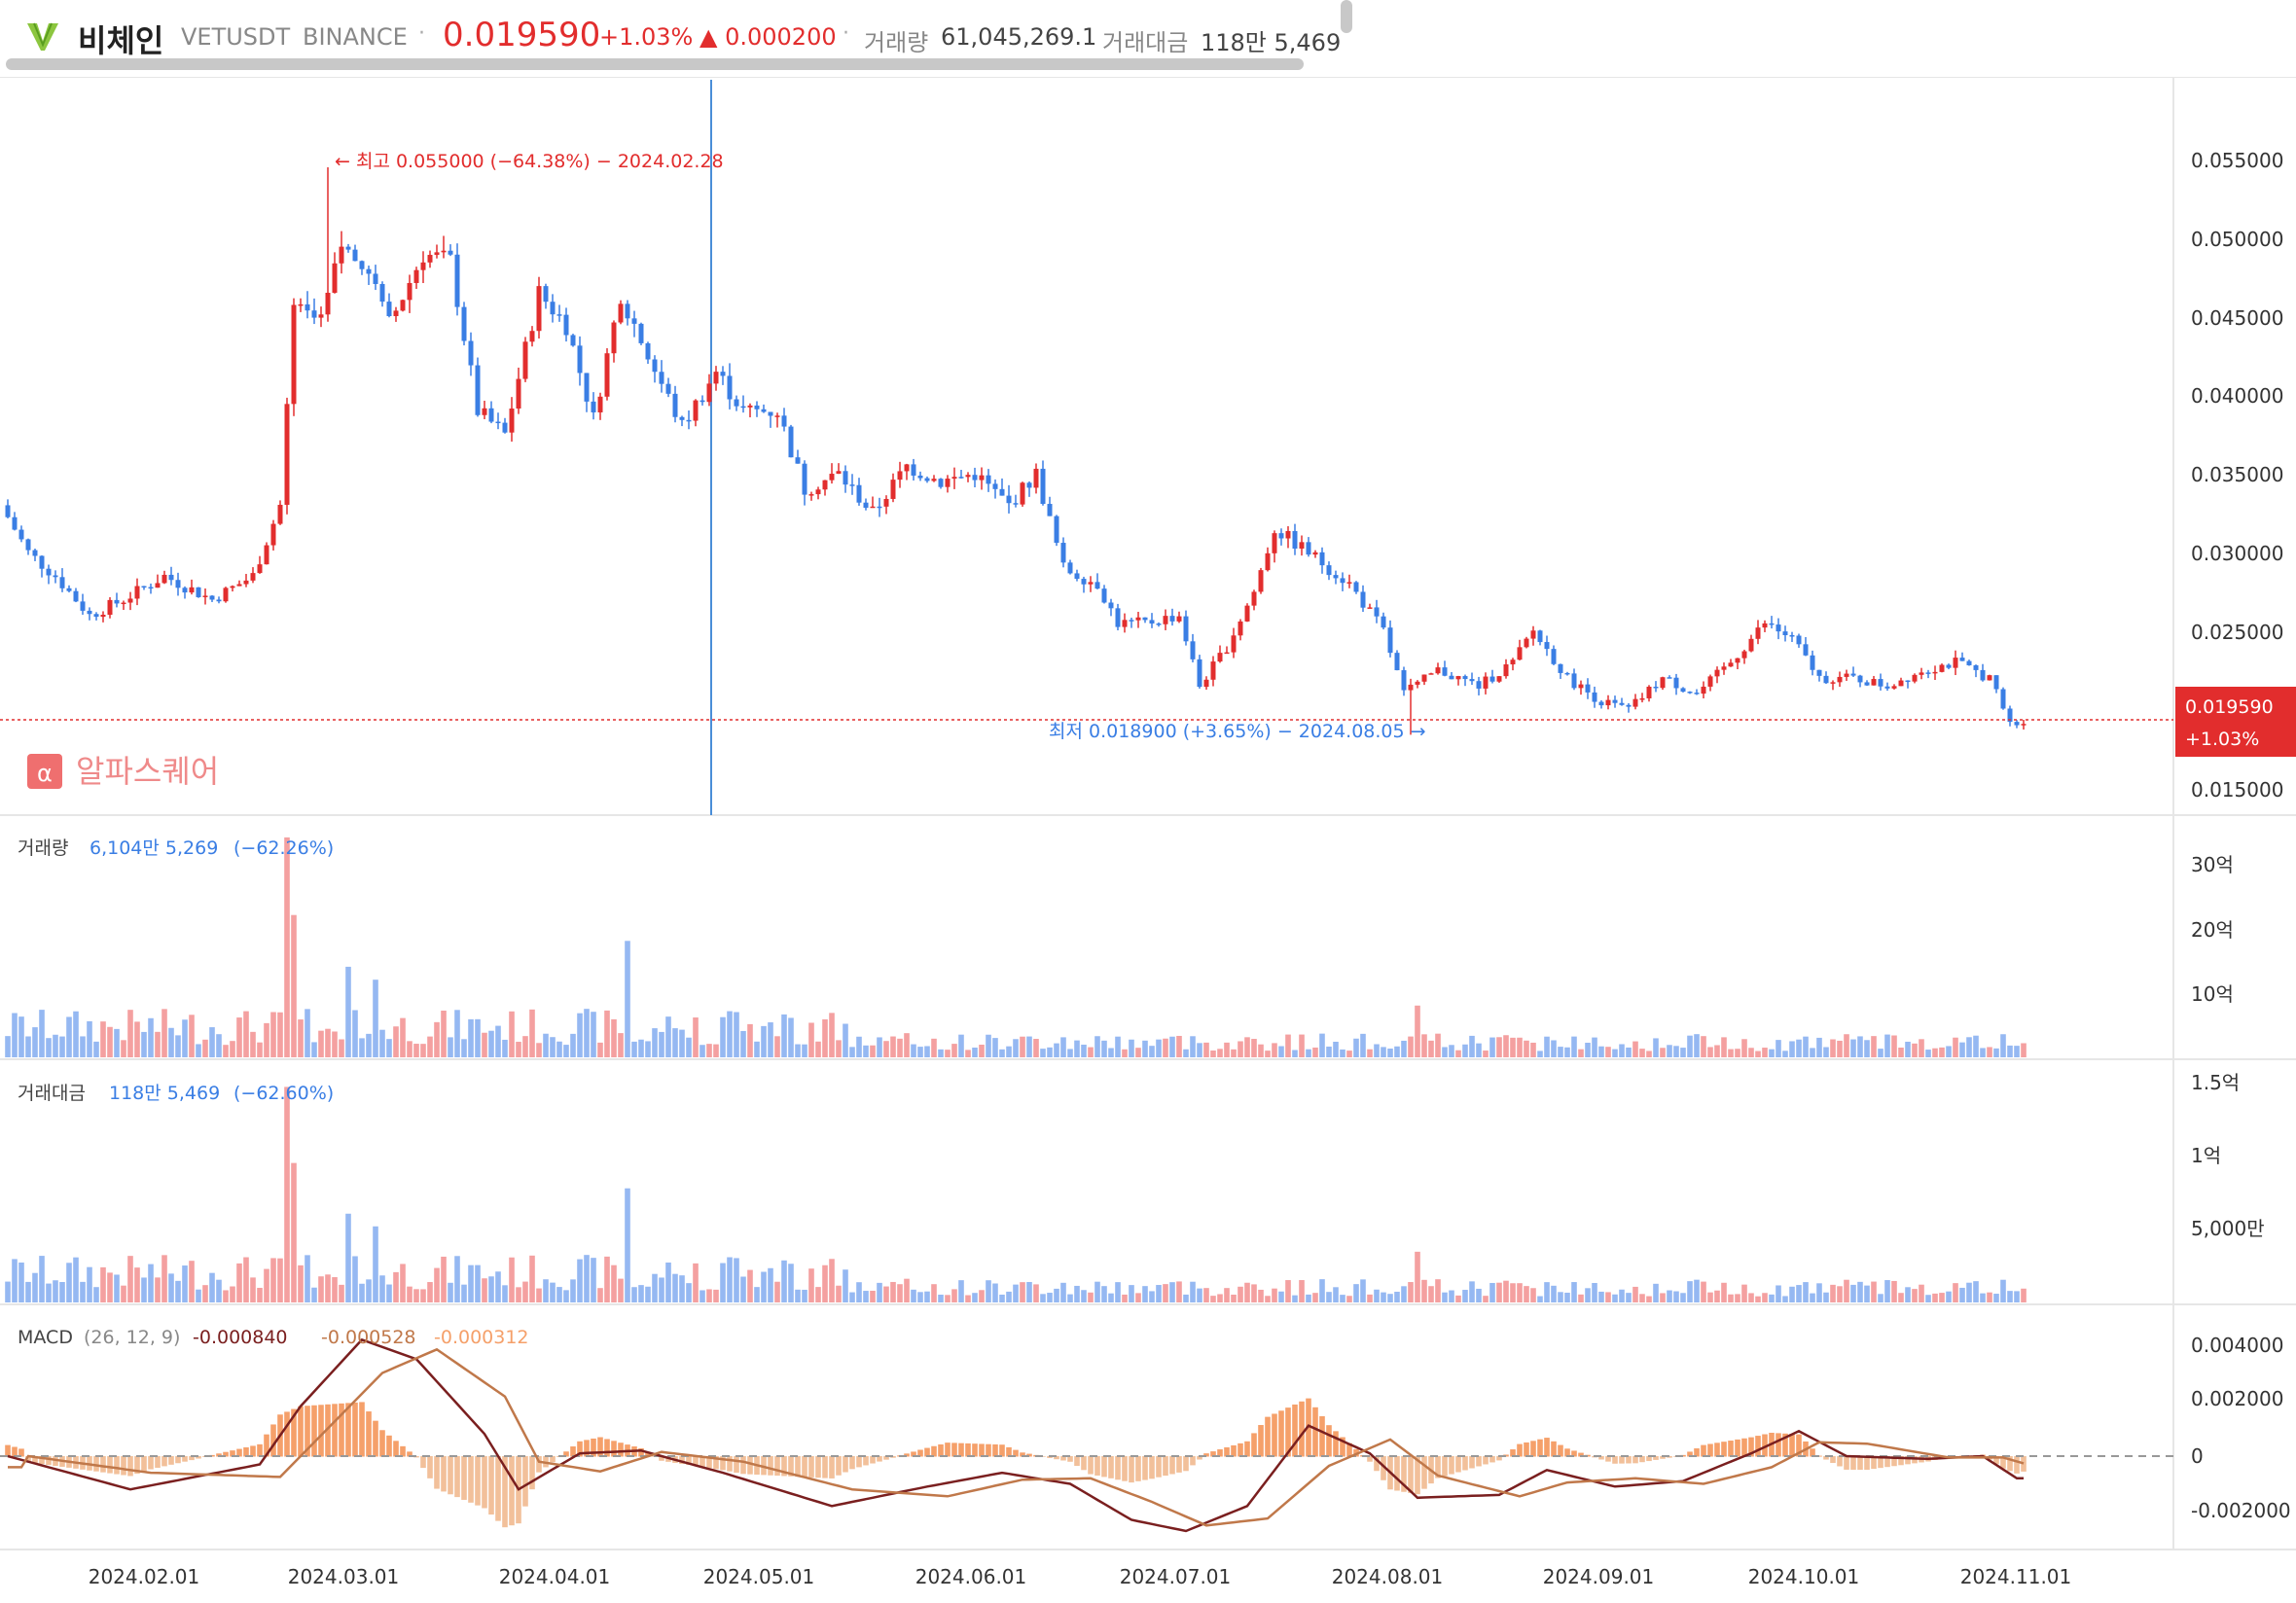 This screenshot has width=2296, height=1603. Describe the element at coordinates (1346, 16) in the screenshot. I see `vertical-scrollbar` at that location.